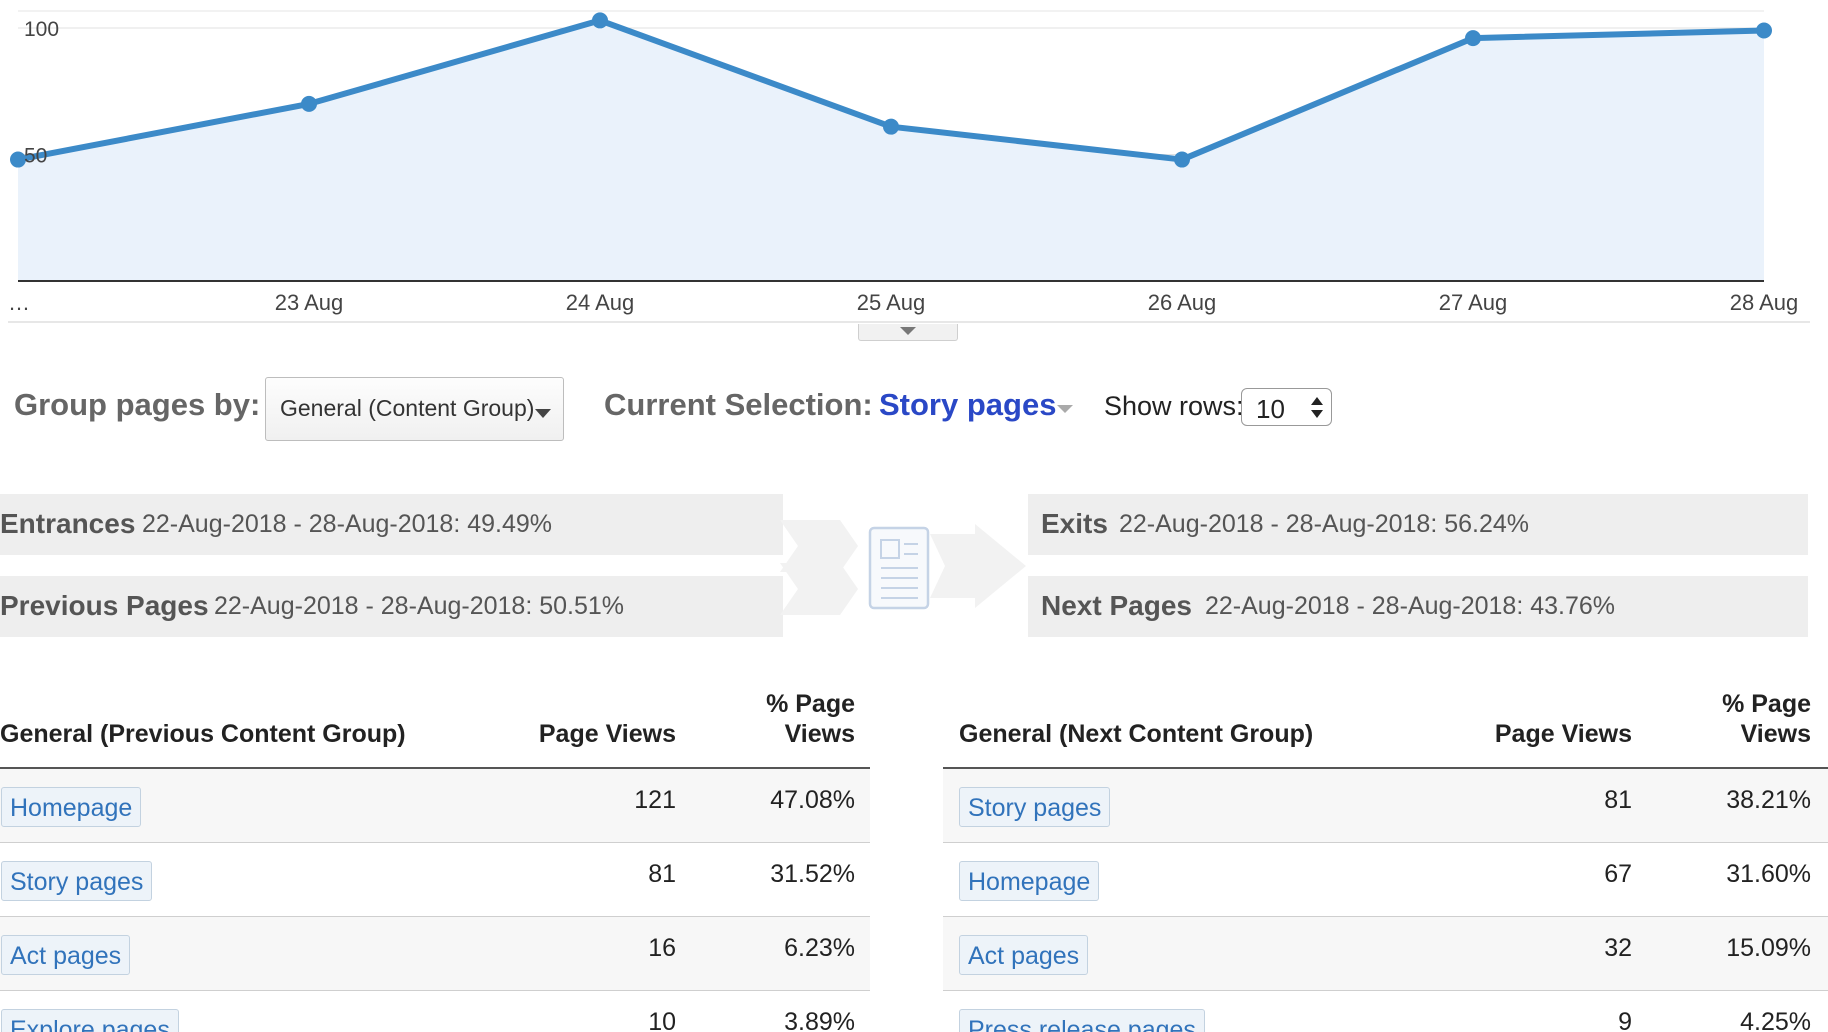 The width and height of the screenshot is (1828, 1032). What do you see at coordinates (1182, 302) in the screenshot?
I see `x-tick-label: 26 Aug` at bounding box center [1182, 302].